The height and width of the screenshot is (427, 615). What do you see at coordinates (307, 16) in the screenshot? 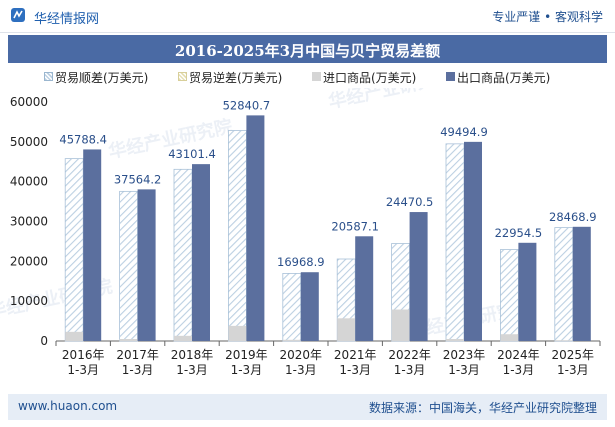
I see `top-bar: 华经情报网 专业严谨 • 客观科学` at bounding box center [307, 16].